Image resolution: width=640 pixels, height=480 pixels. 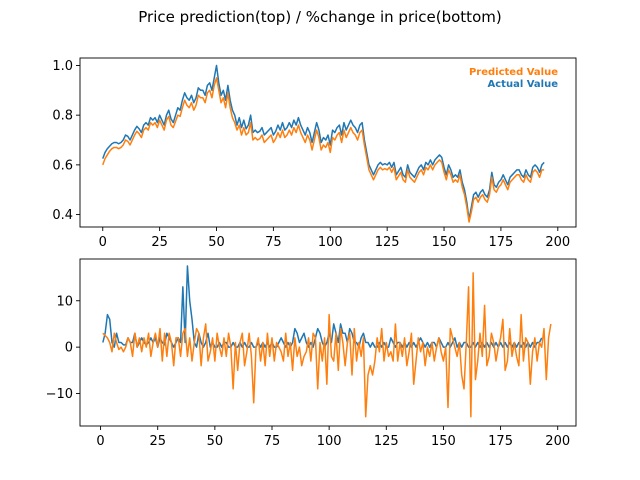 What do you see at coordinates (62, 66) in the screenshot?
I see `y-tick-label: 1.0` at bounding box center [62, 66].